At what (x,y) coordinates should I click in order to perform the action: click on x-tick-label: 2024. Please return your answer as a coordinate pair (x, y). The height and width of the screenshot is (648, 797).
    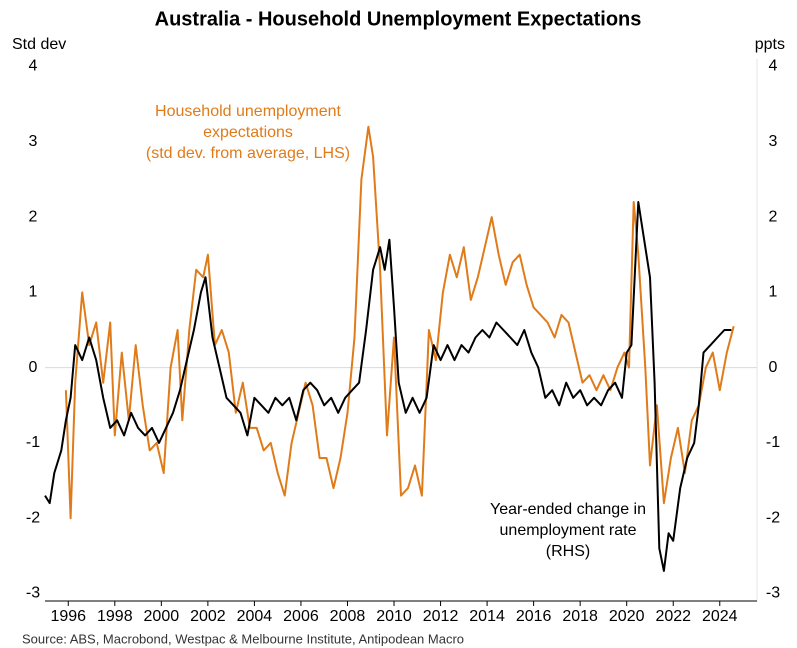
    Looking at the image, I should click on (720, 616).